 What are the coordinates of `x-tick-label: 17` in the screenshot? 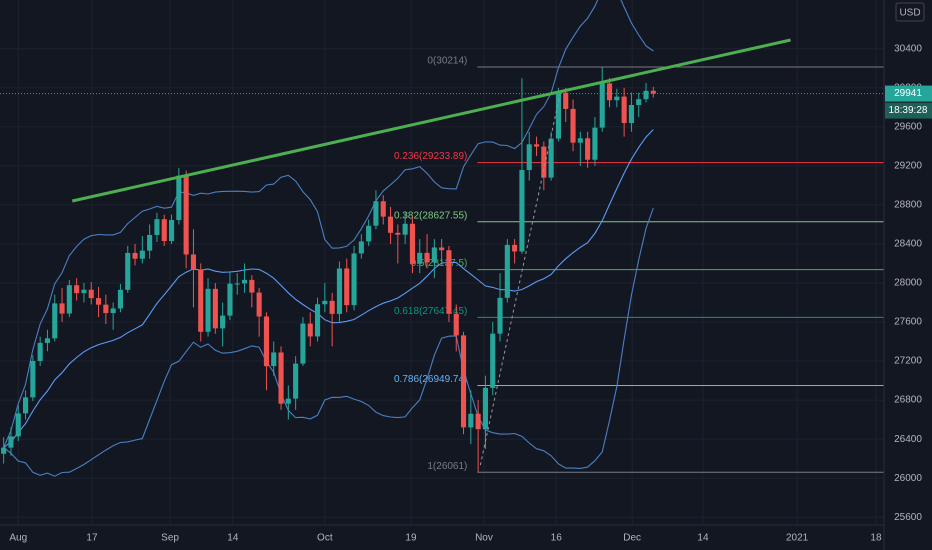 It's located at (92, 538).